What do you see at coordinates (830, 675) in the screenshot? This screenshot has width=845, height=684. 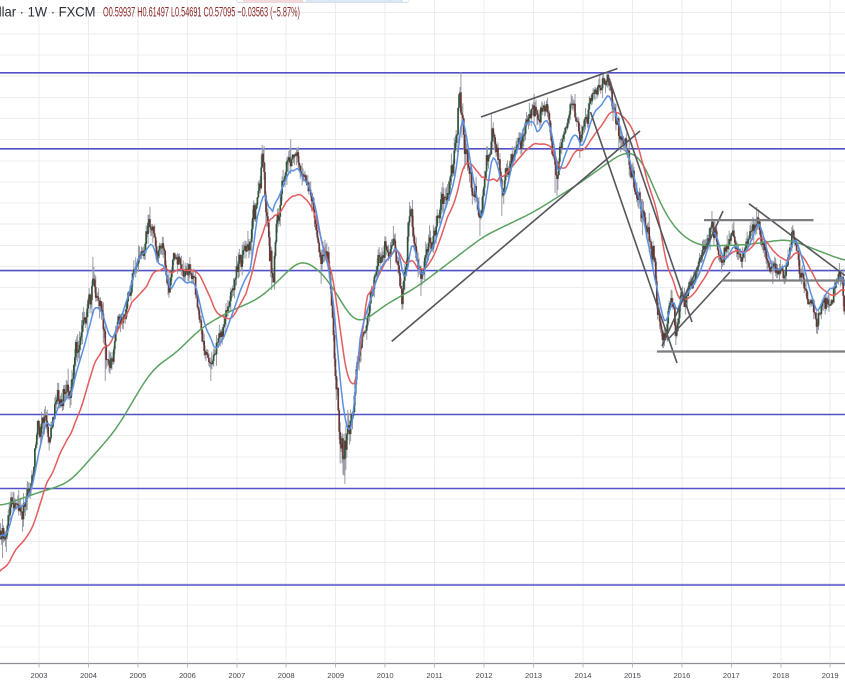 I see `svg-text: 2019` at bounding box center [830, 675].